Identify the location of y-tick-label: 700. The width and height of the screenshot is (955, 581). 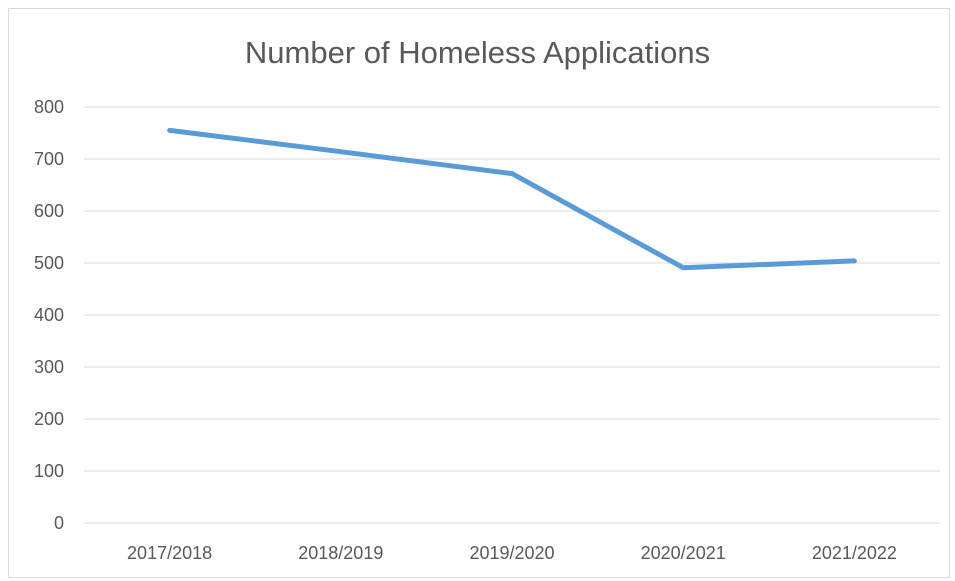
(49, 159).